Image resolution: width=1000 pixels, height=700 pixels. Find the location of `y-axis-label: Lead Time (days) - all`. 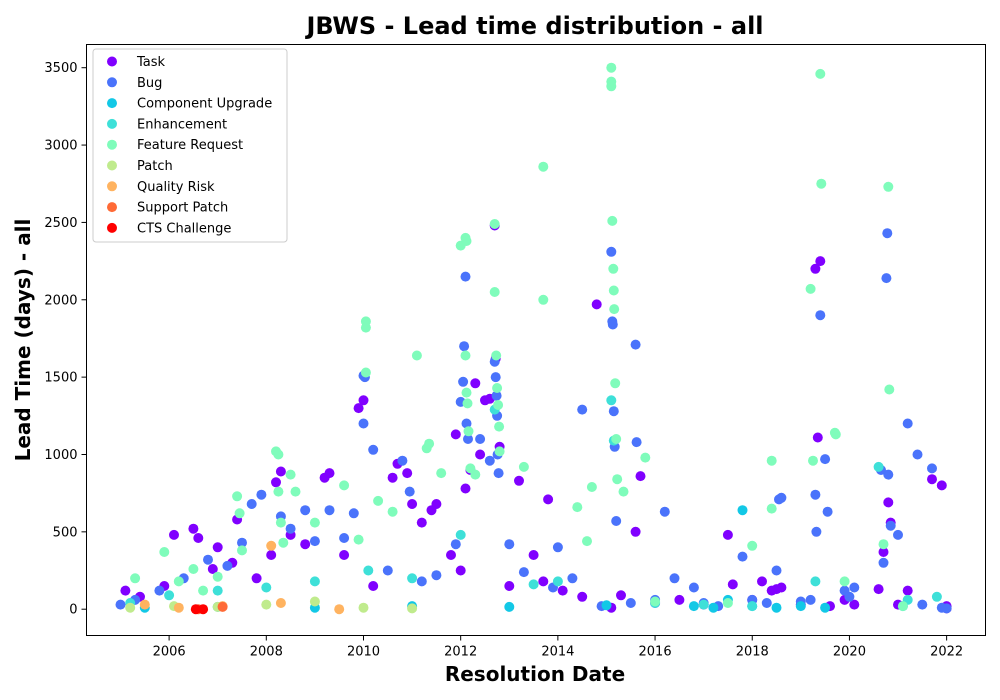

y-axis-label: Lead Time (days) - all is located at coordinates (23, 340).